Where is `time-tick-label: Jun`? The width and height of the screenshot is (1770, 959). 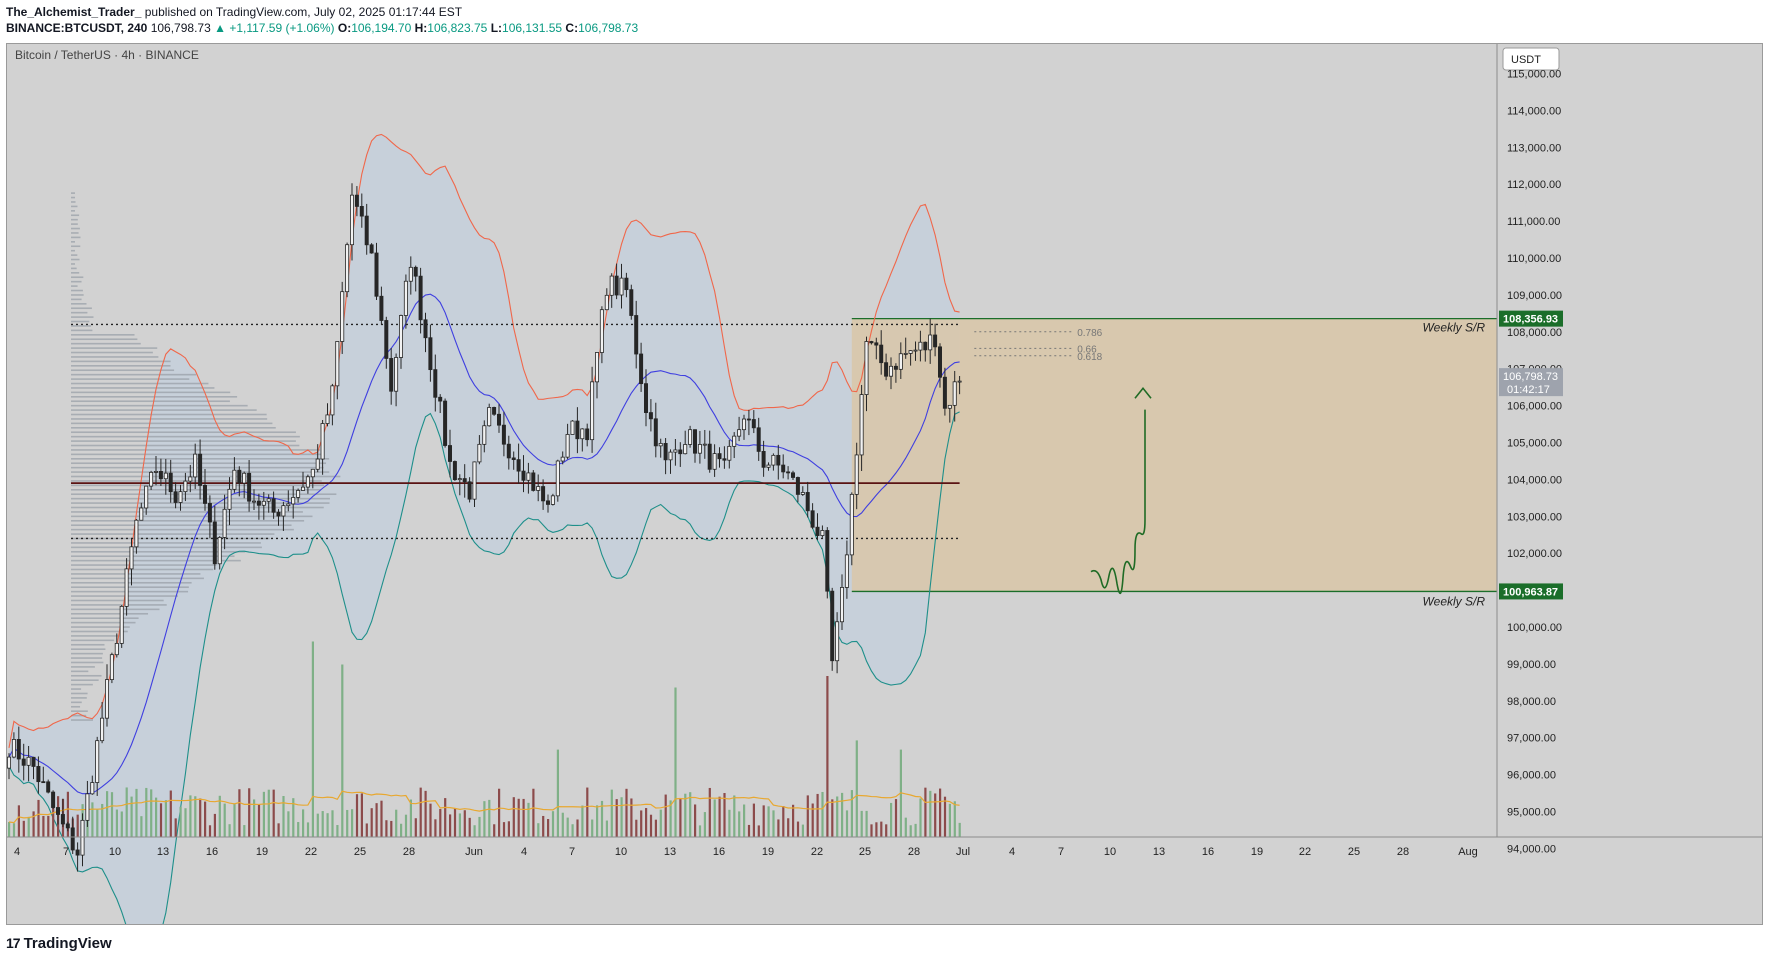
time-tick-label: Jun is located at coordinates (474, 852).